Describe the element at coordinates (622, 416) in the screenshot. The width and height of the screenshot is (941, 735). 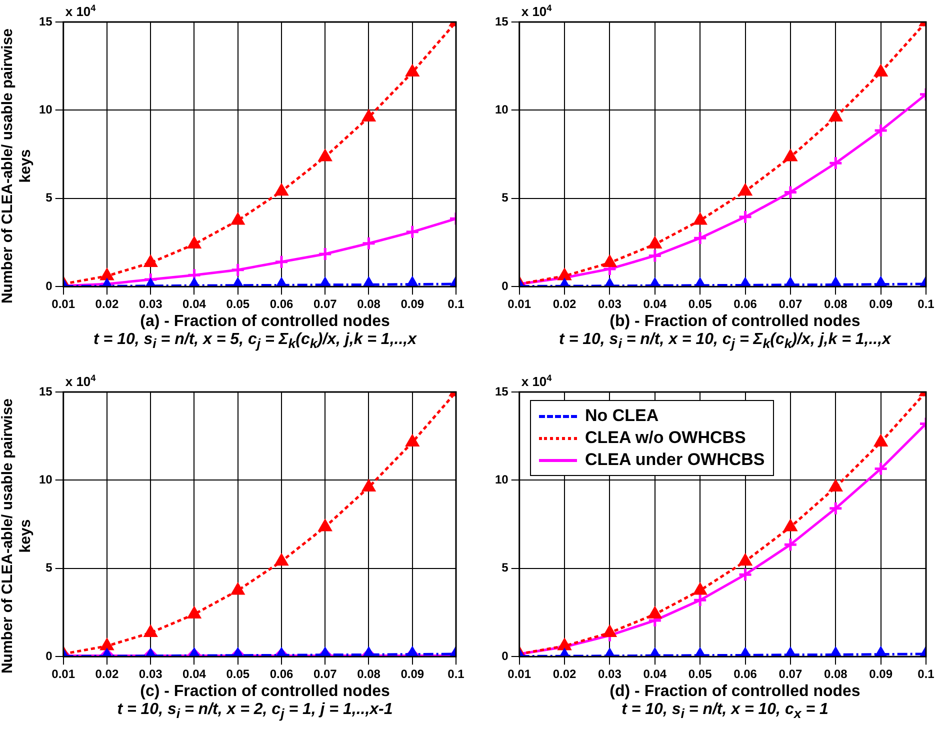
I see `legend-label: No CLEA` at that location.